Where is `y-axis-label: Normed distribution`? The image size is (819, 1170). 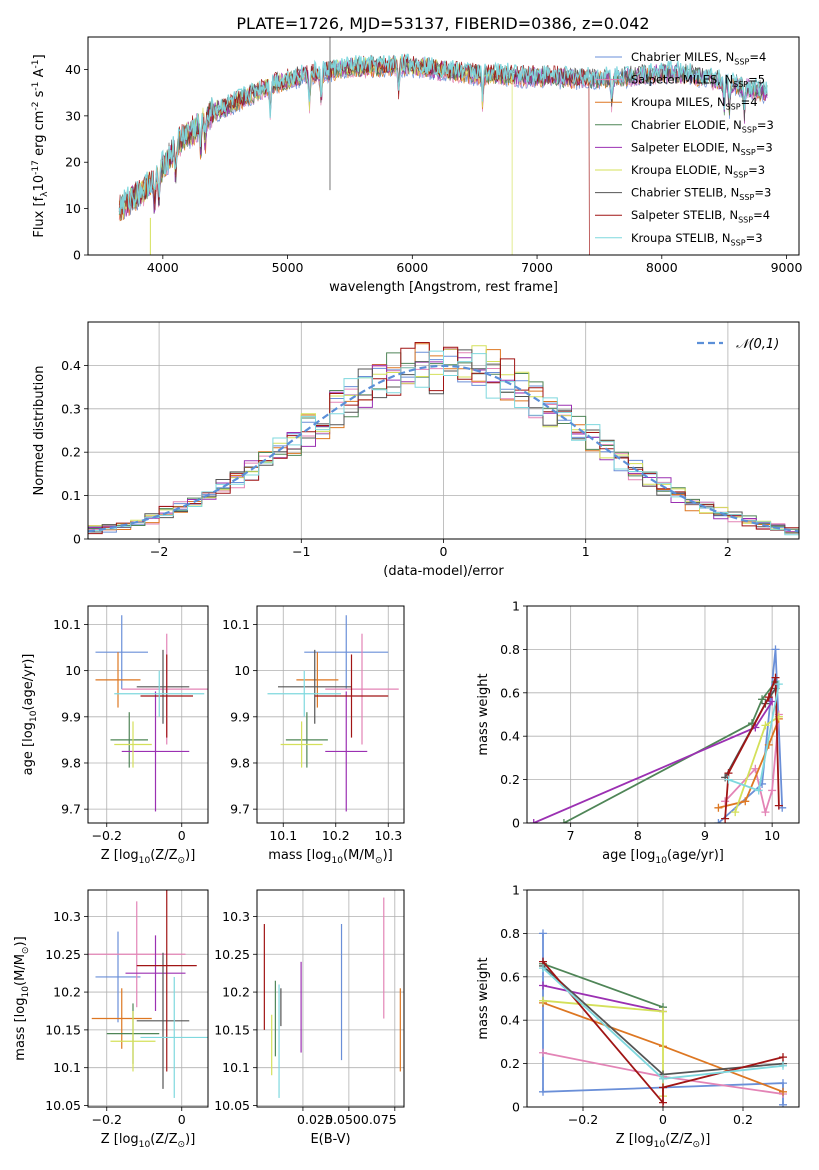 y-axis-label: Normed distribution is located at coordinates (39, 431).